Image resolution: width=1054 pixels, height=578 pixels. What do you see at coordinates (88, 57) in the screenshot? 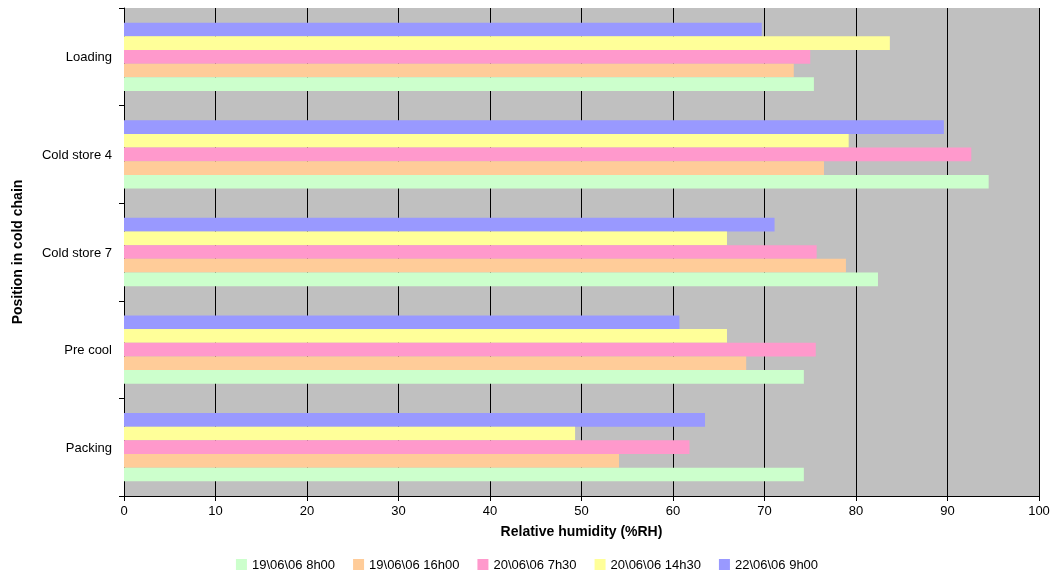
I see `y-tick-label: Loading` at bounding box center [88, 57].